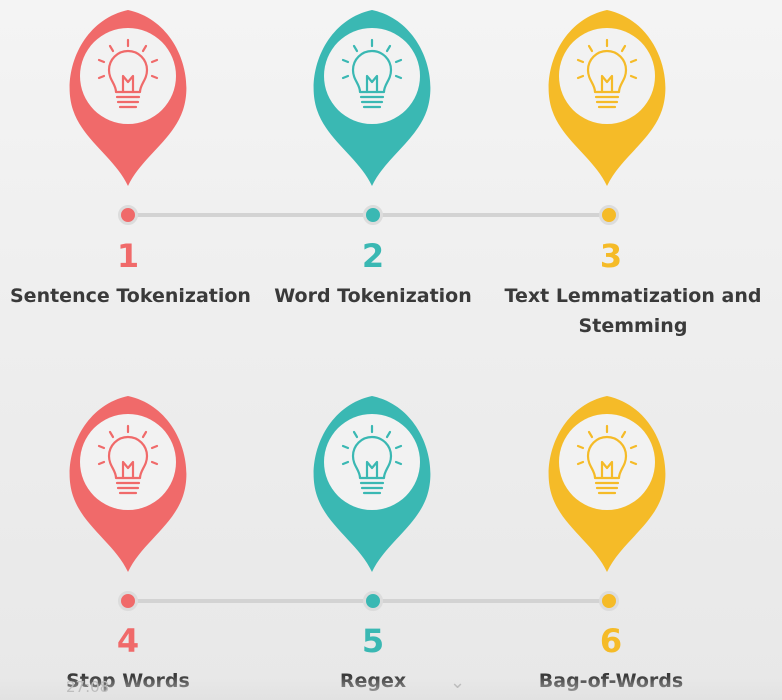 The image size is (782, 700). What do you see at coordinates (458, 682) in the screenshot?
I see `chevron-down-icon: ⌄` at bounding box center [458, 682].